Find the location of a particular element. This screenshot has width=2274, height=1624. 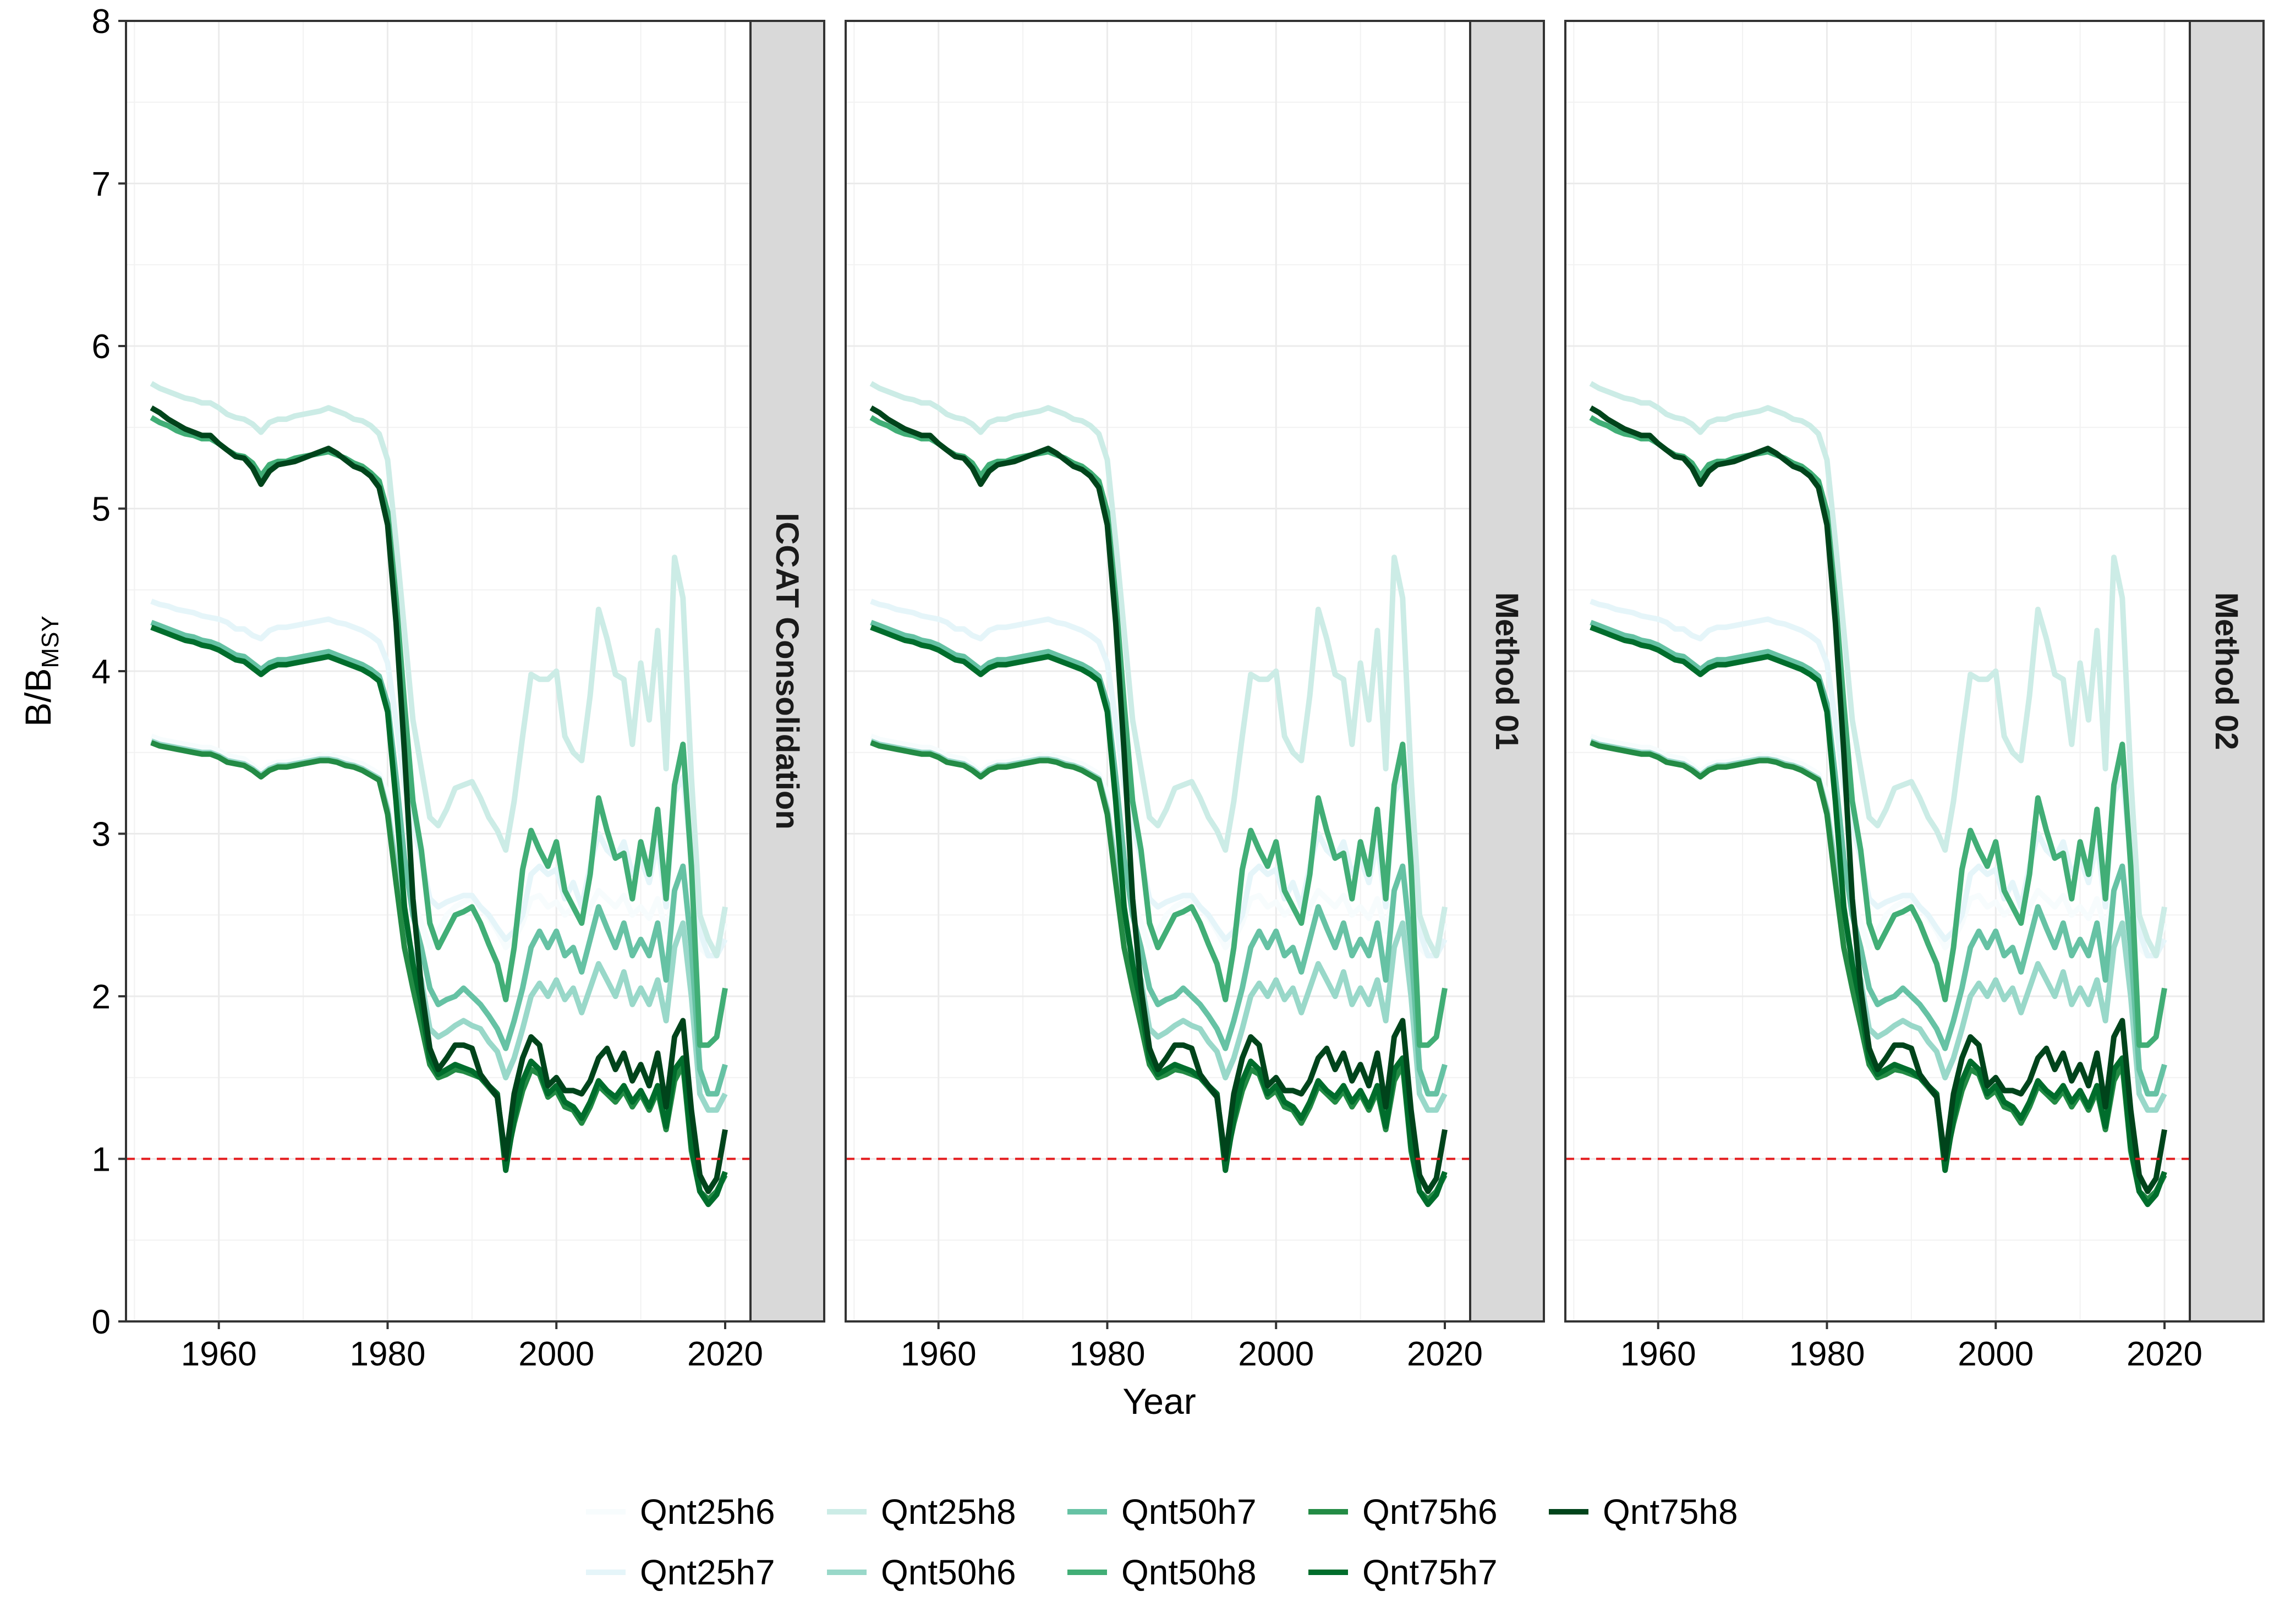

legend-item-Qnt25h6: Qnt25h6 is located at coordinates (680, 1512).